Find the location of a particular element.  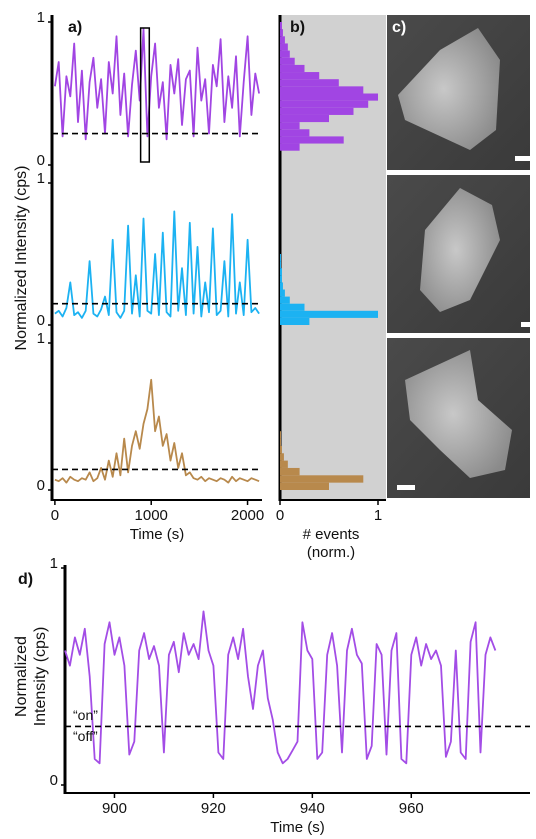

highlight-box is located at coordinates (145, 95).